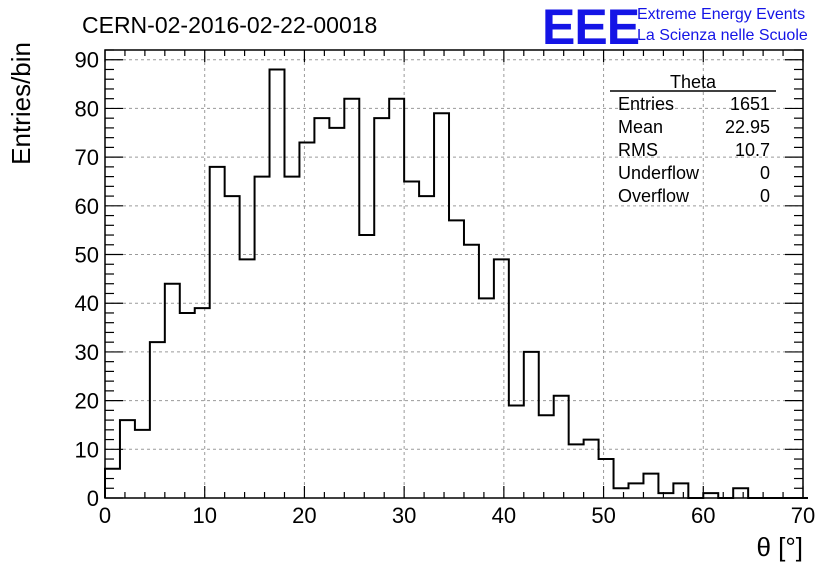 The width and height of the screenshot is (836, 572). Describe the element at coordinates (654, 196) in the screenshot. I see `stats-label-overflow: Overflow` at that location.